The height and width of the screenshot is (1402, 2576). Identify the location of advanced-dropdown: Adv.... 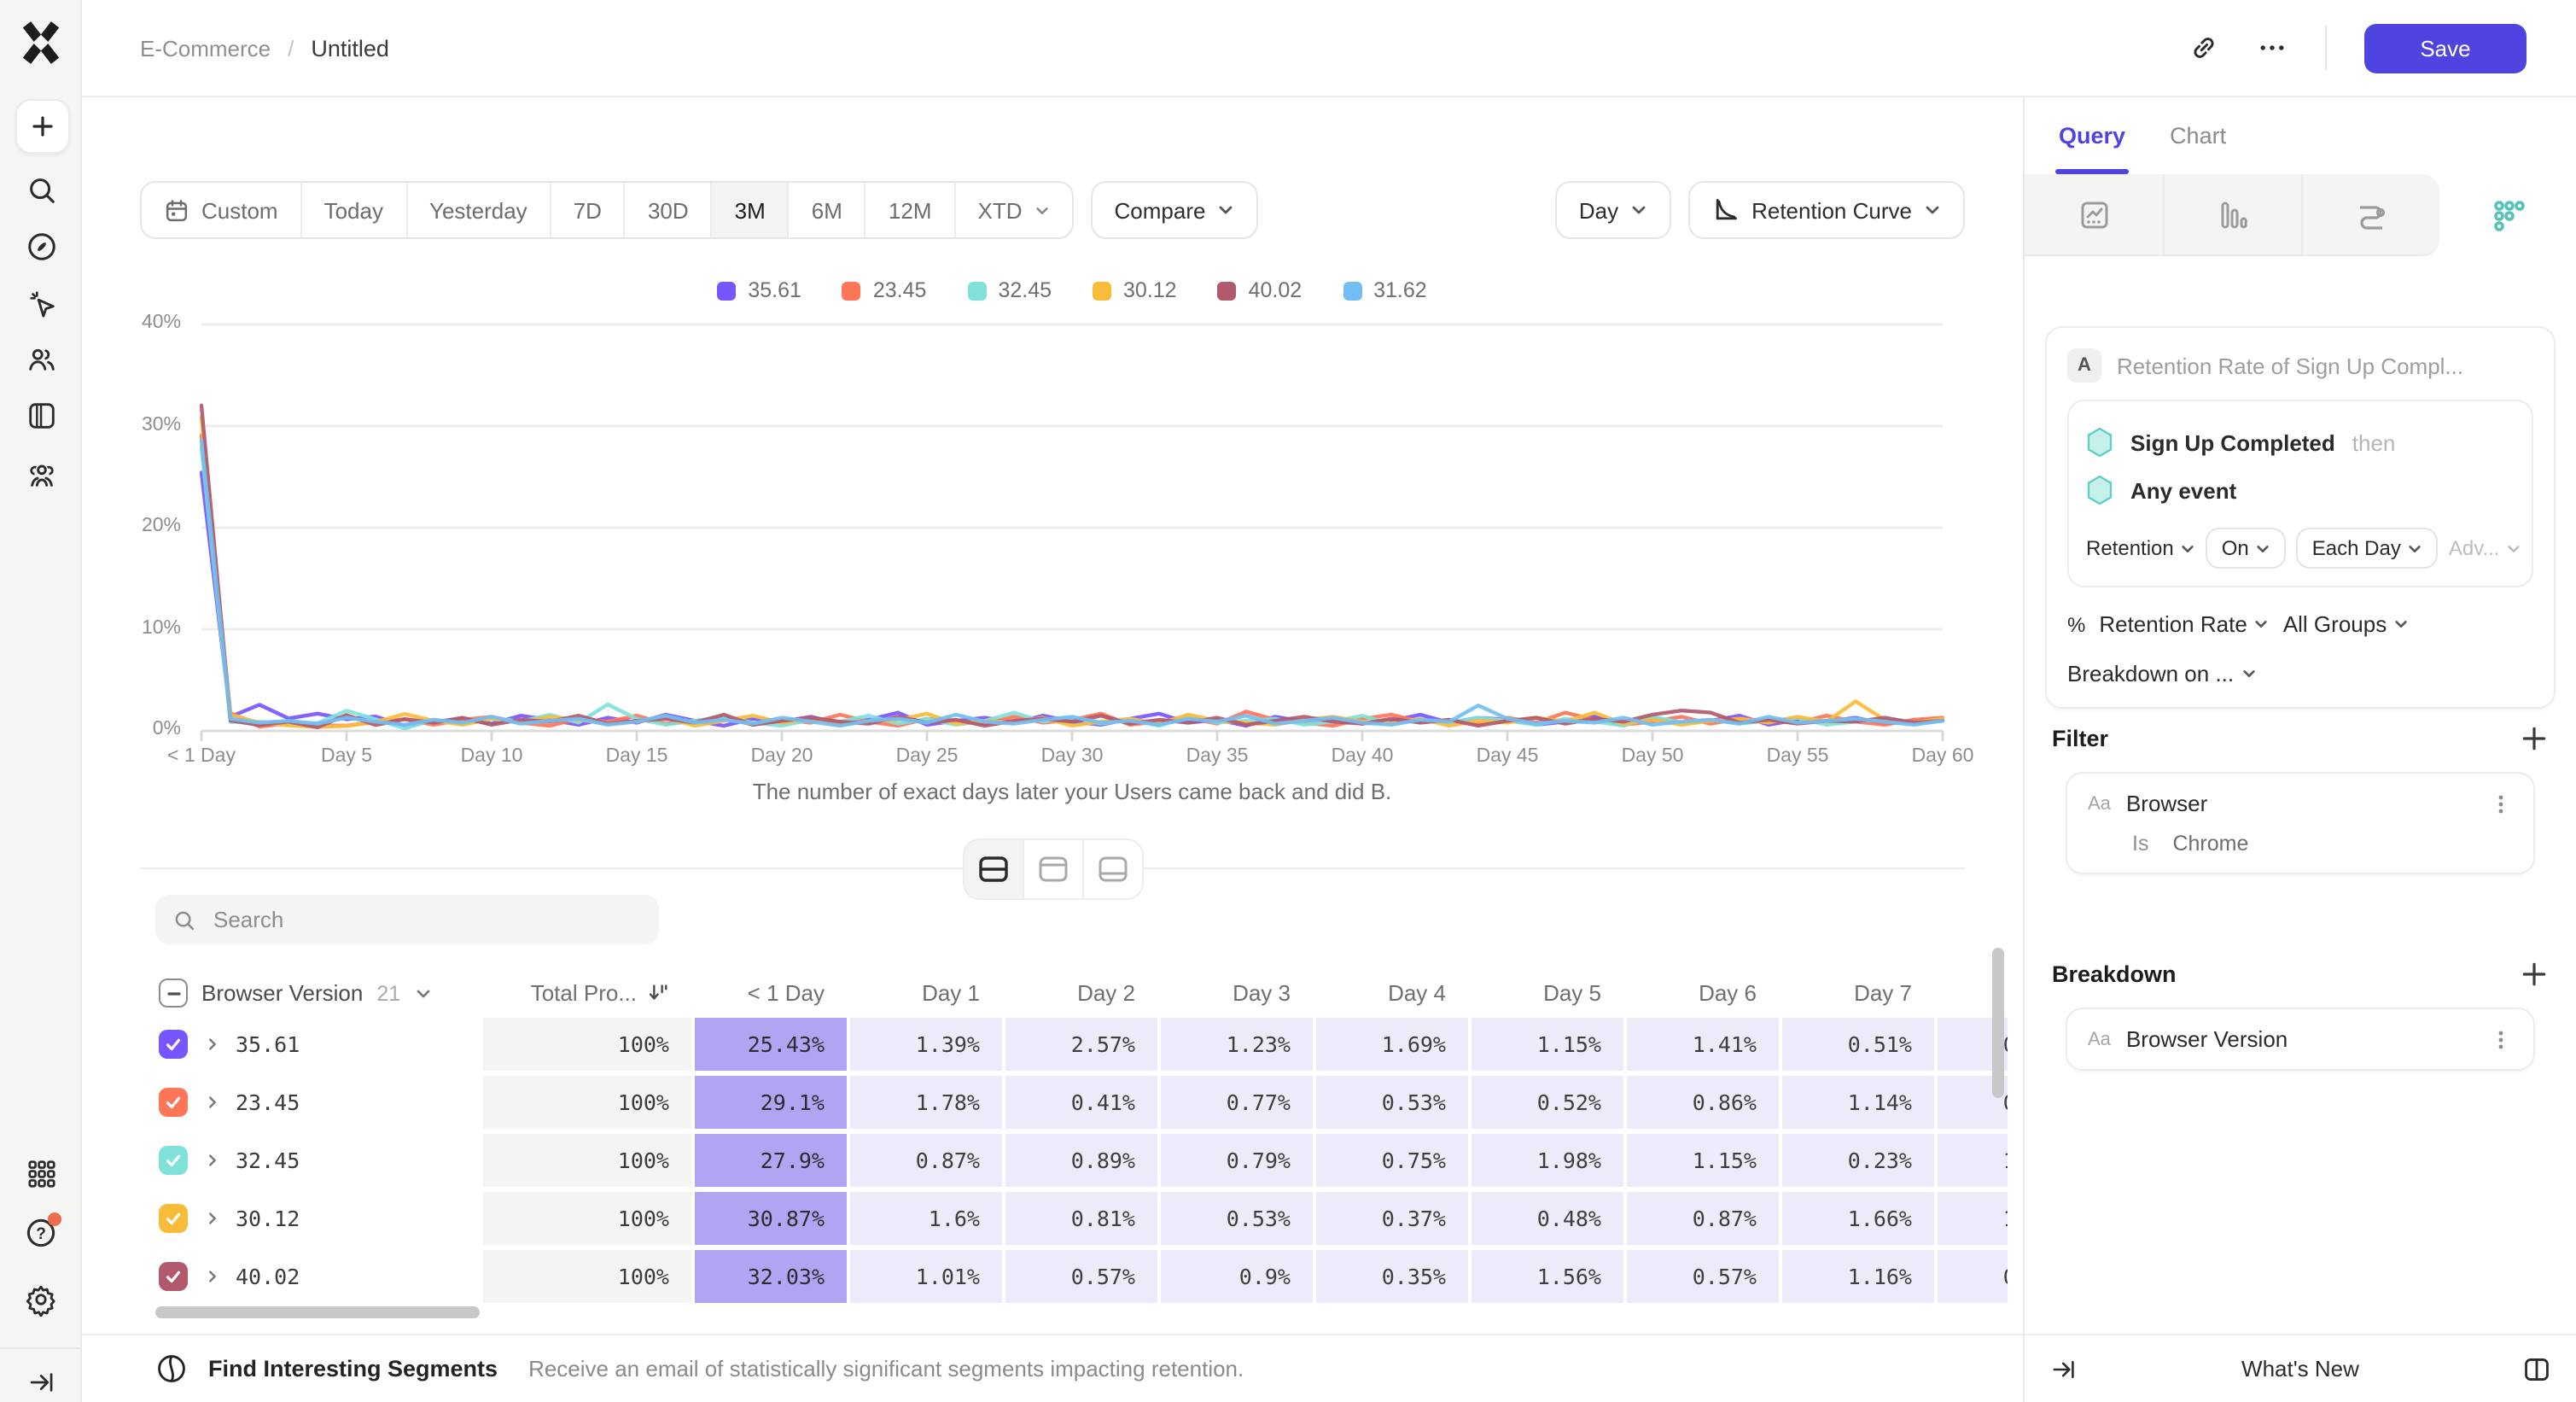
(2485, 548).